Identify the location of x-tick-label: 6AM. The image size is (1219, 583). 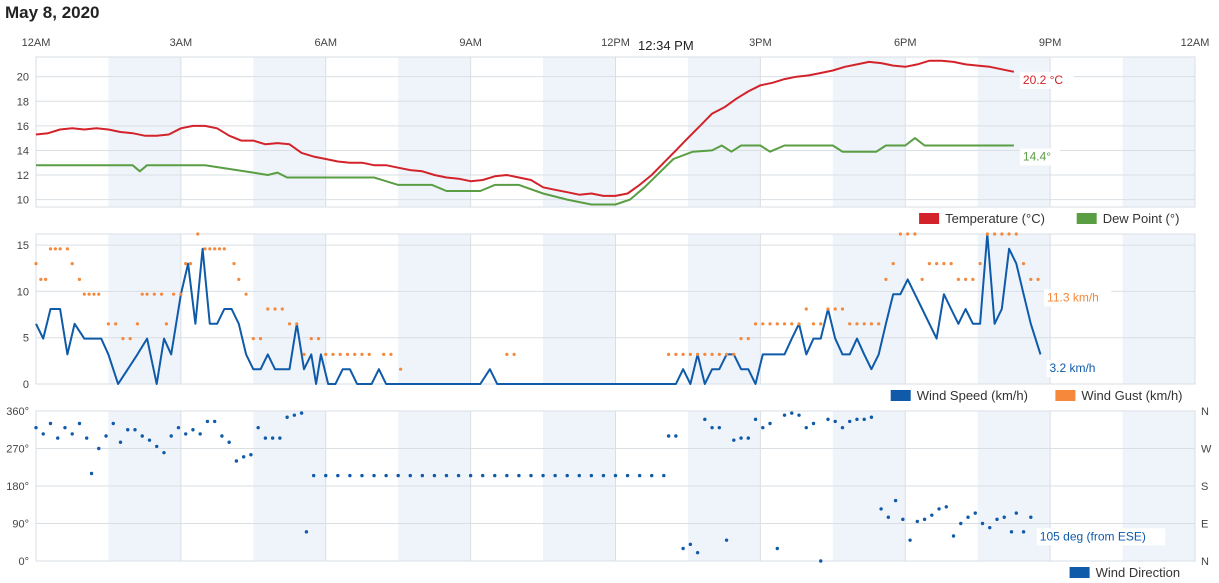
(325, 43).